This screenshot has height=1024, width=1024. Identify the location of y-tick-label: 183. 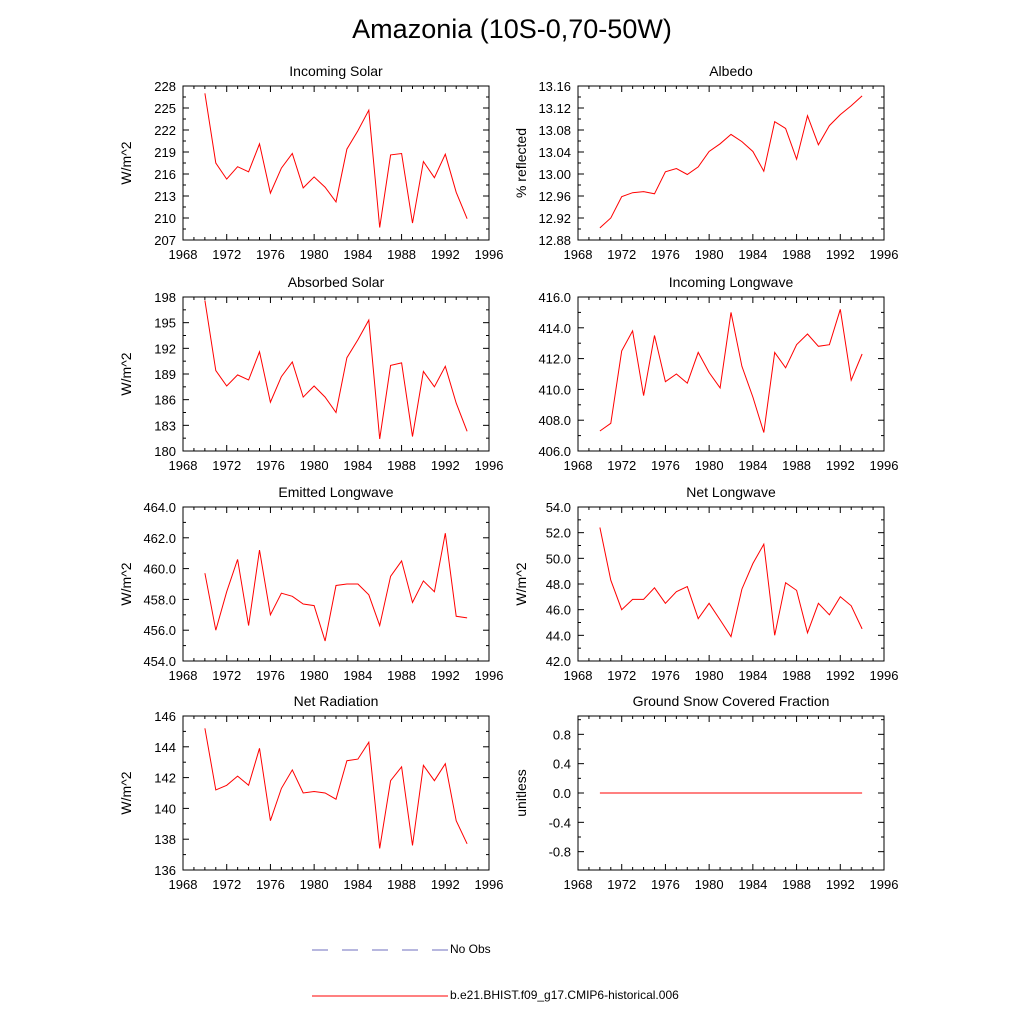
(165, 425).